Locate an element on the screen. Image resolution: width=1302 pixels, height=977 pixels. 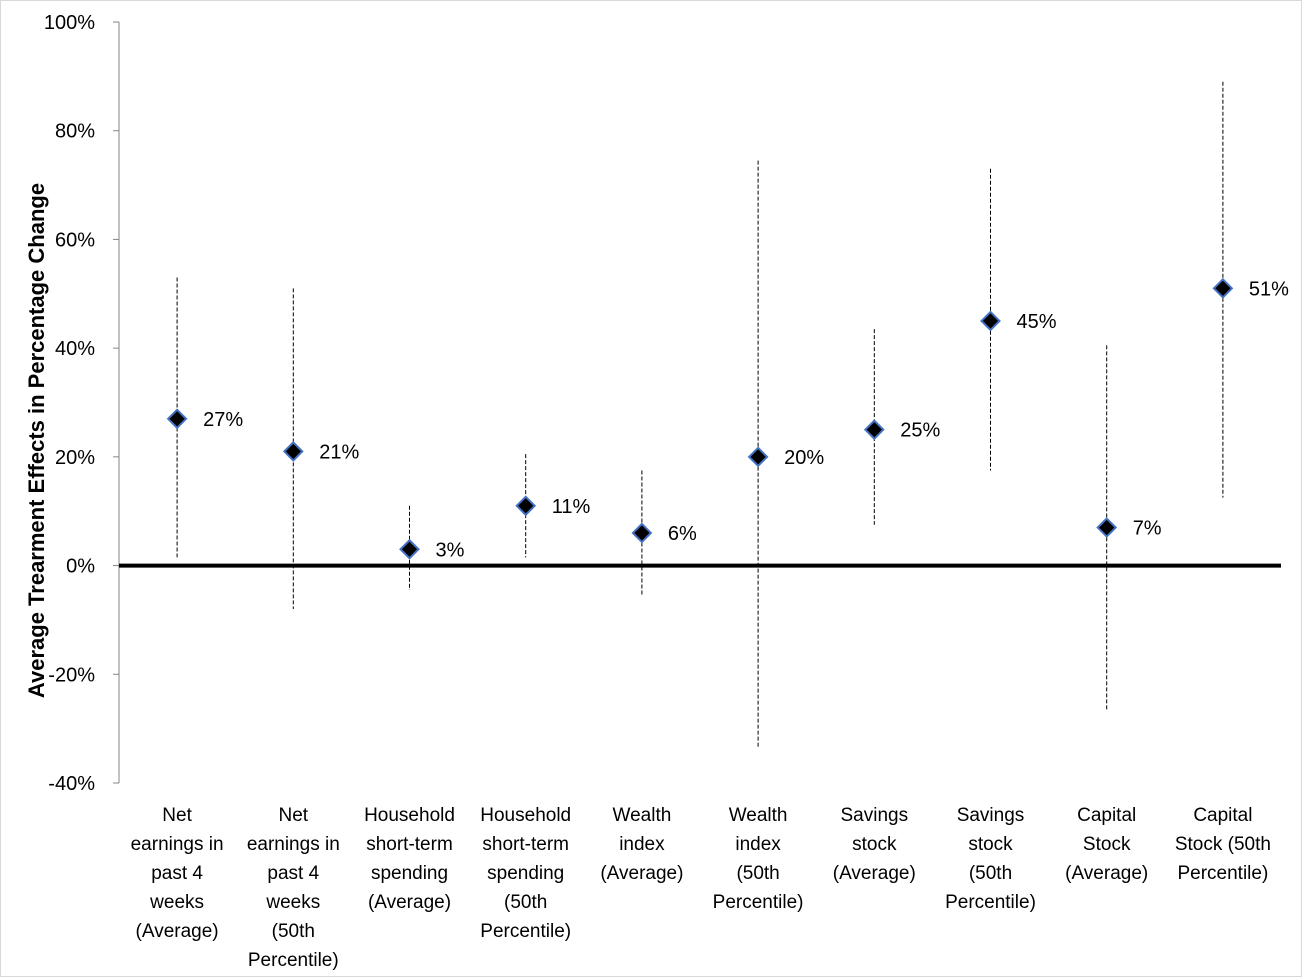
y-tick-label: 80% is located at coordinates (75, 132).